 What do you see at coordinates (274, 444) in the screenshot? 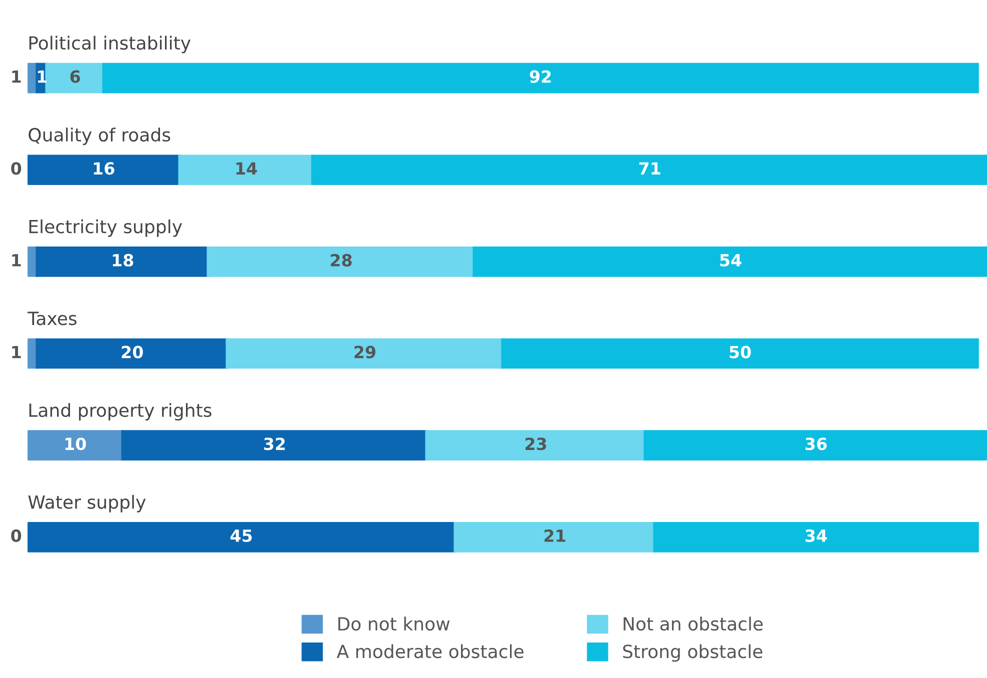
I see `data-label: 32` at bounding box center [274, 444].